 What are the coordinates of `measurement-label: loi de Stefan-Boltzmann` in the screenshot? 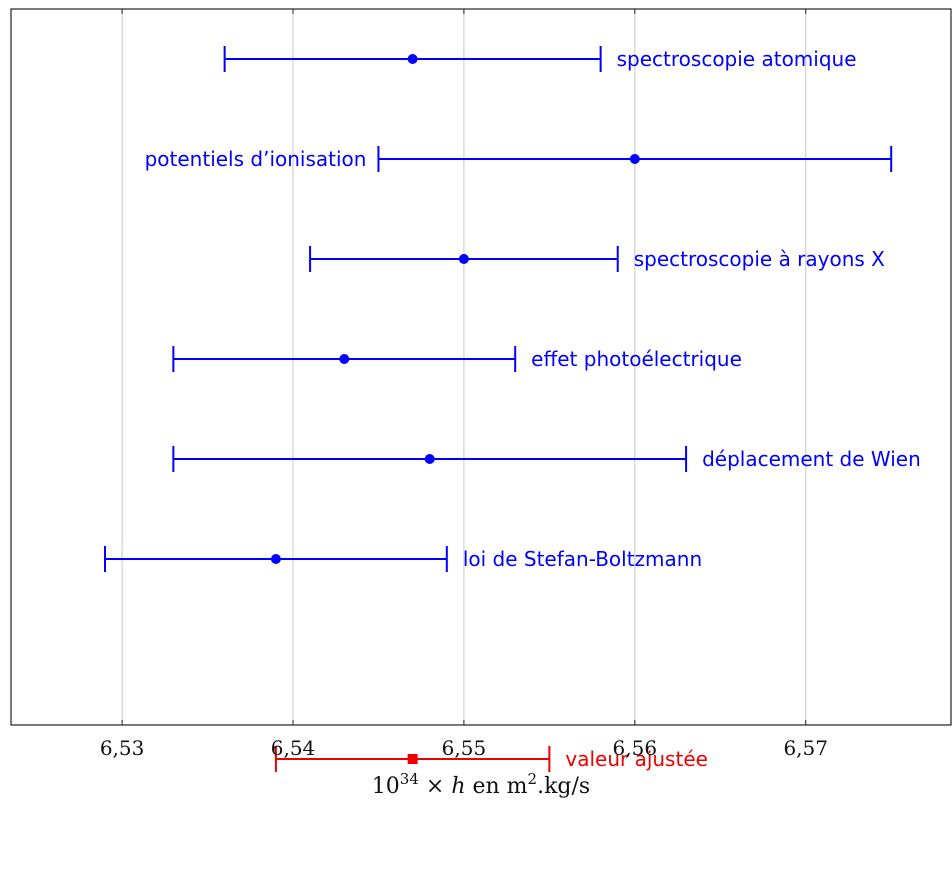 It's located at (582, 559).